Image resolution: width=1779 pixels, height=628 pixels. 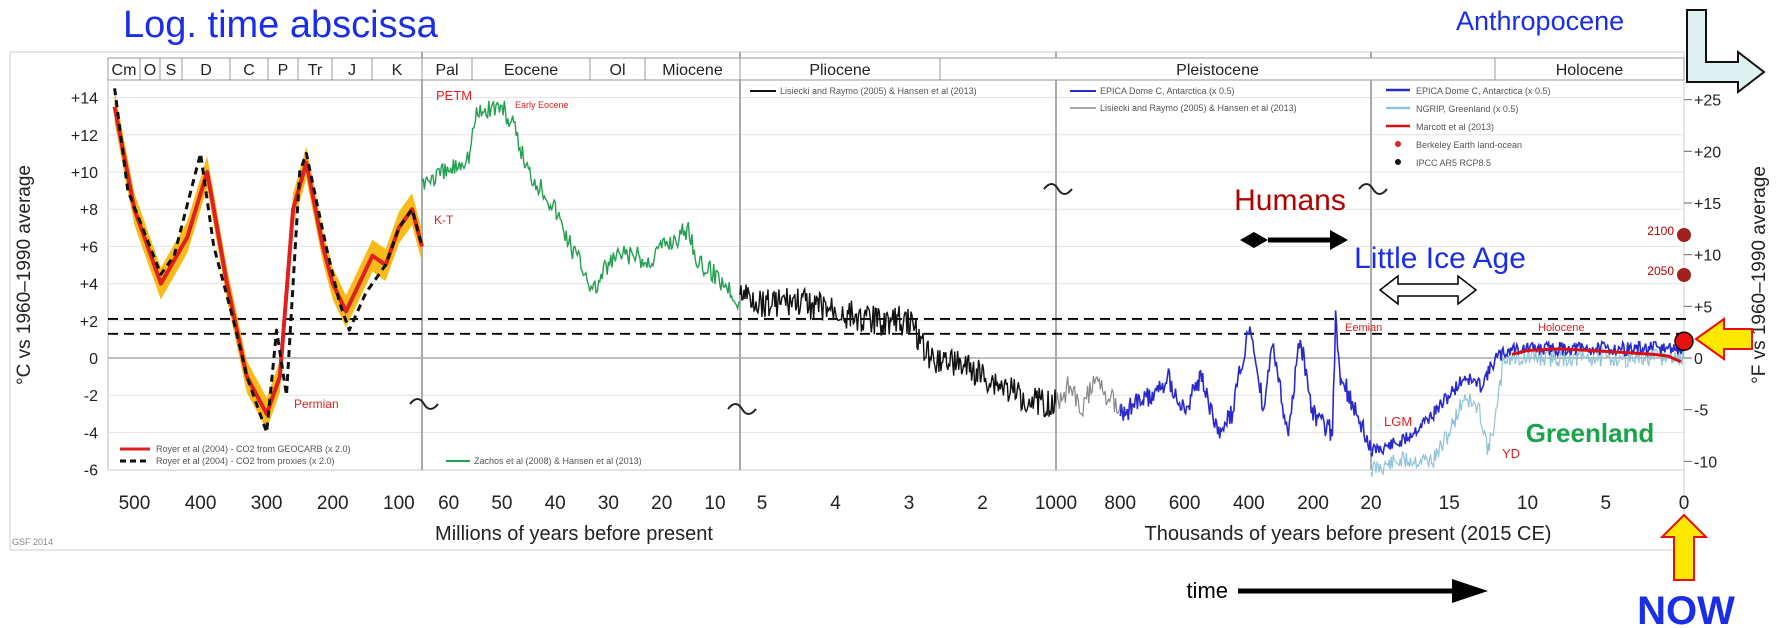 What do you see at coordinates (835, 503) in the screenshot?
I see `x-tick-label: 4` at bounding box center [835, 503].